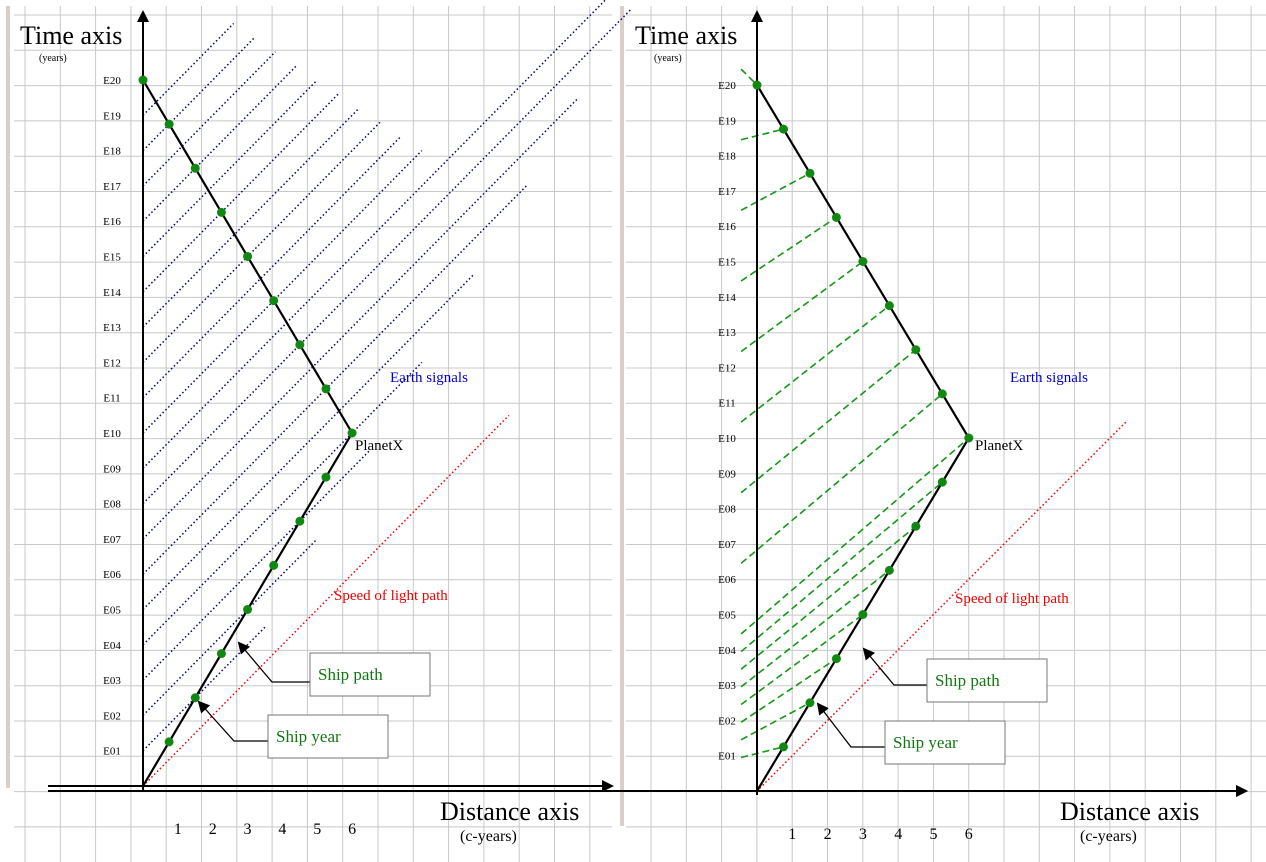  I want to click on y-tick-label: E18, so click(112, 152).